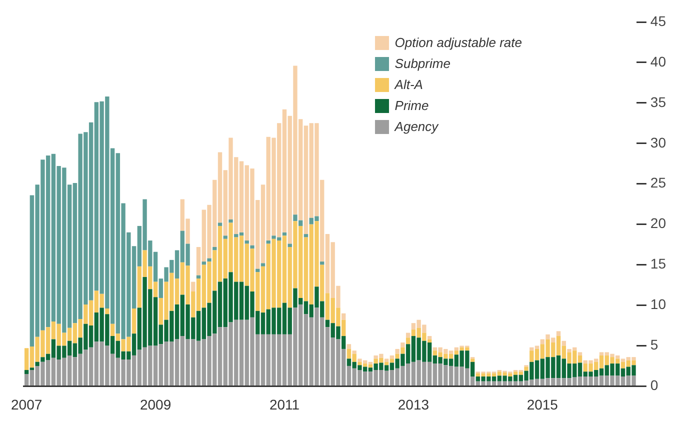  I want to click on legend-label: Prime, so click(411, 105).